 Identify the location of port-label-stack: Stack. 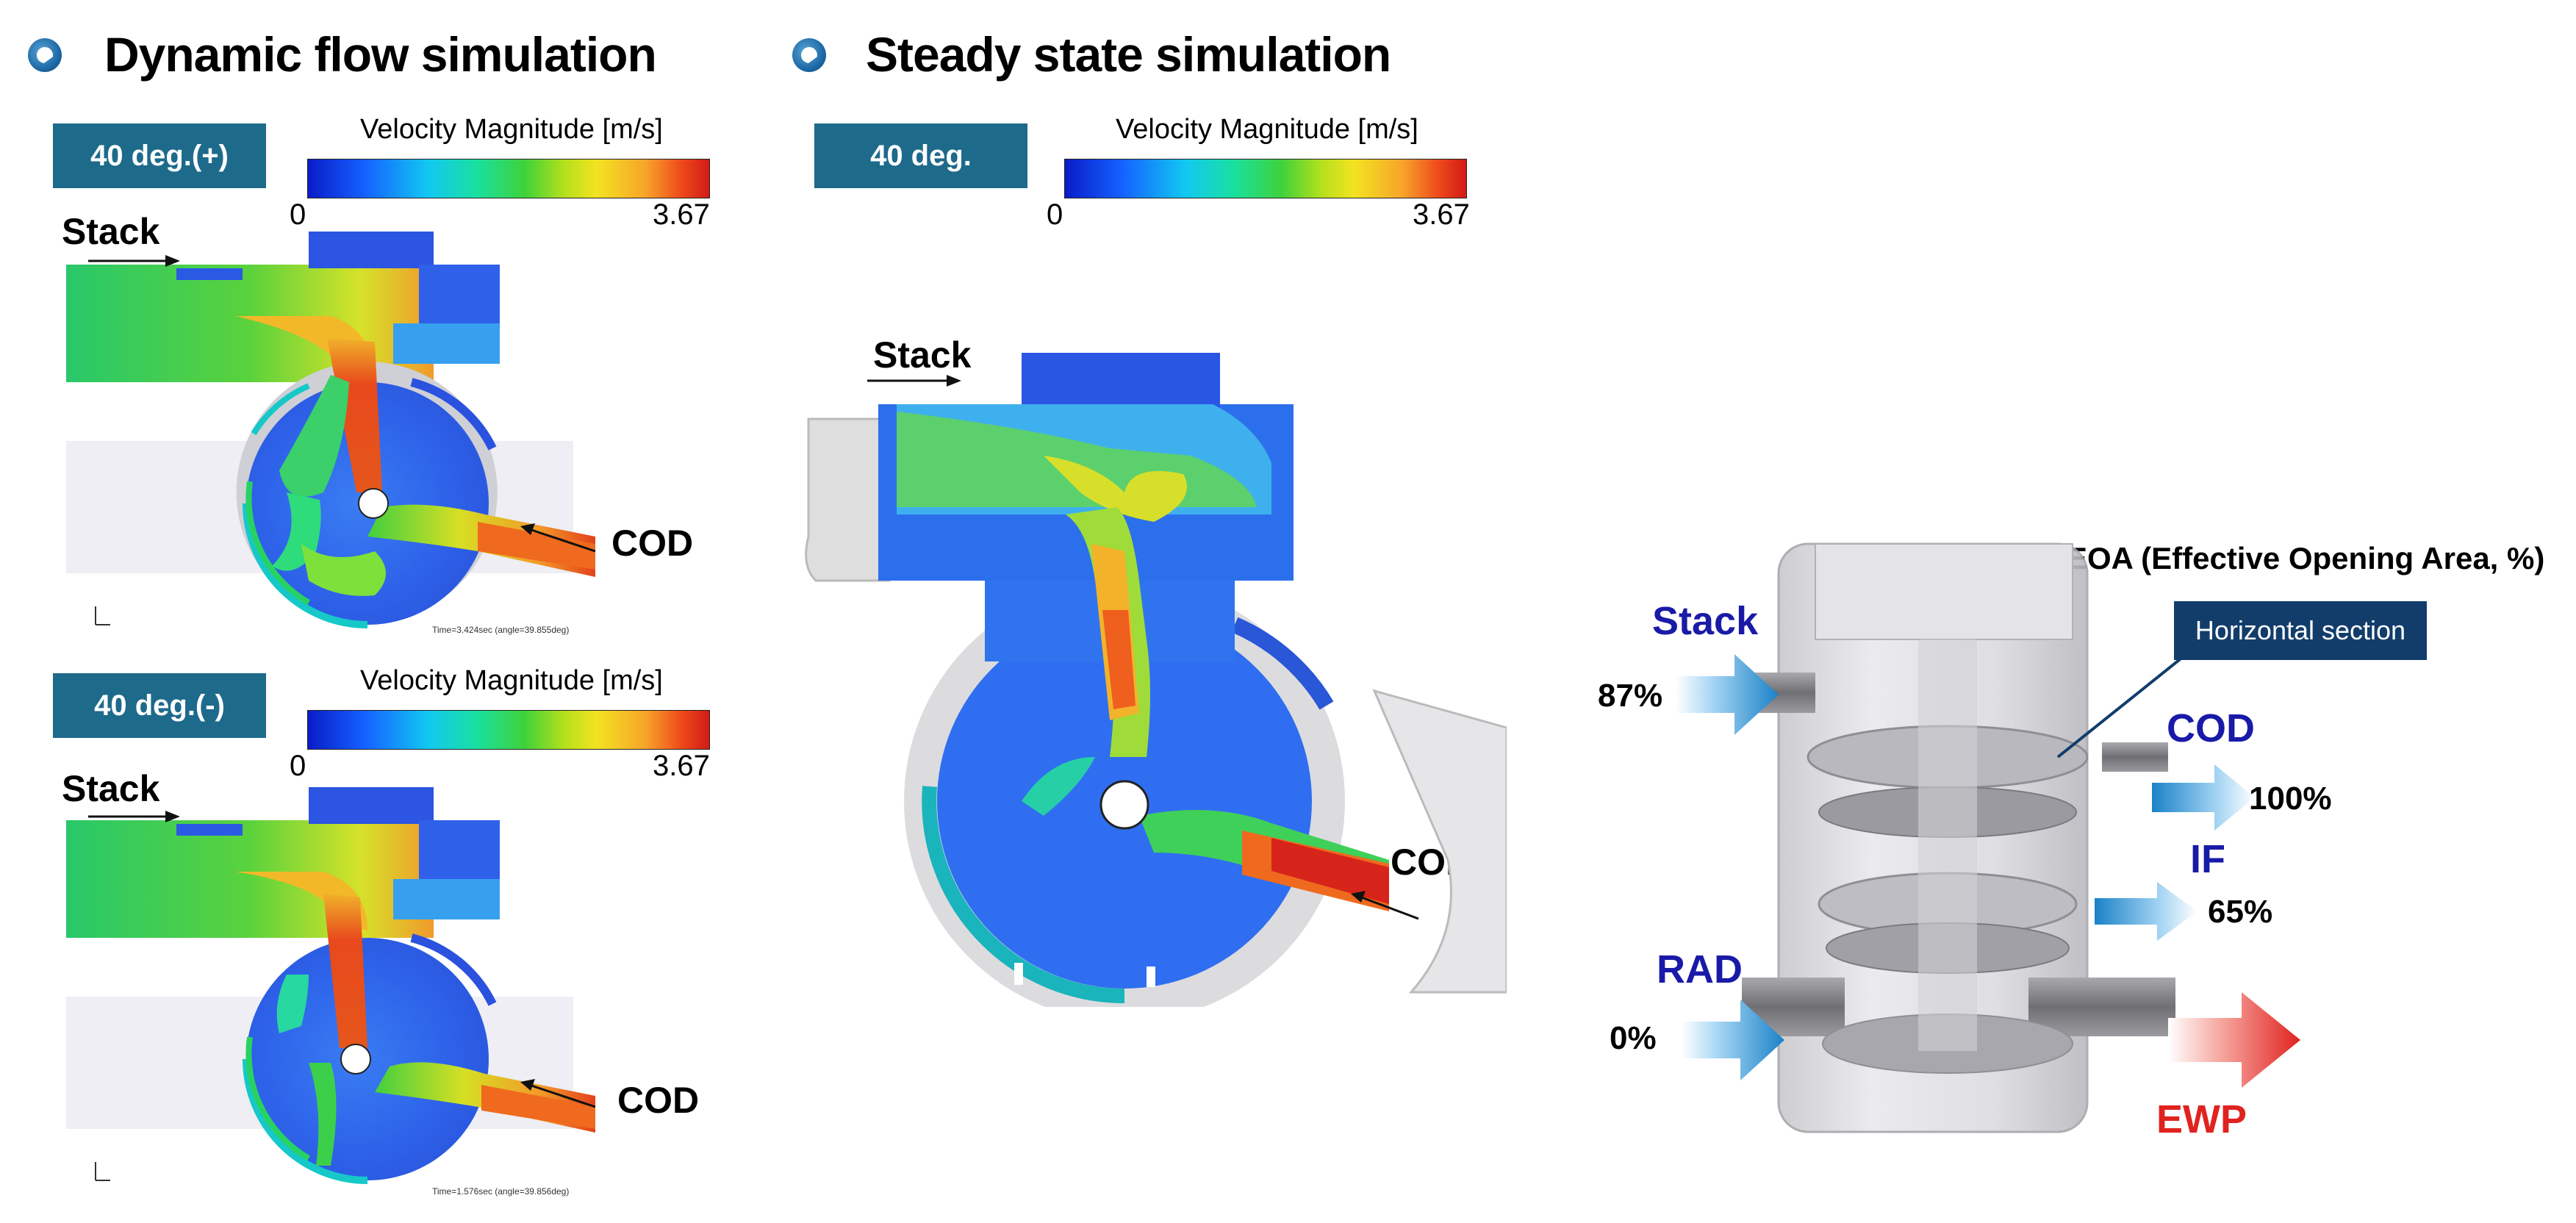
(1705, 621).